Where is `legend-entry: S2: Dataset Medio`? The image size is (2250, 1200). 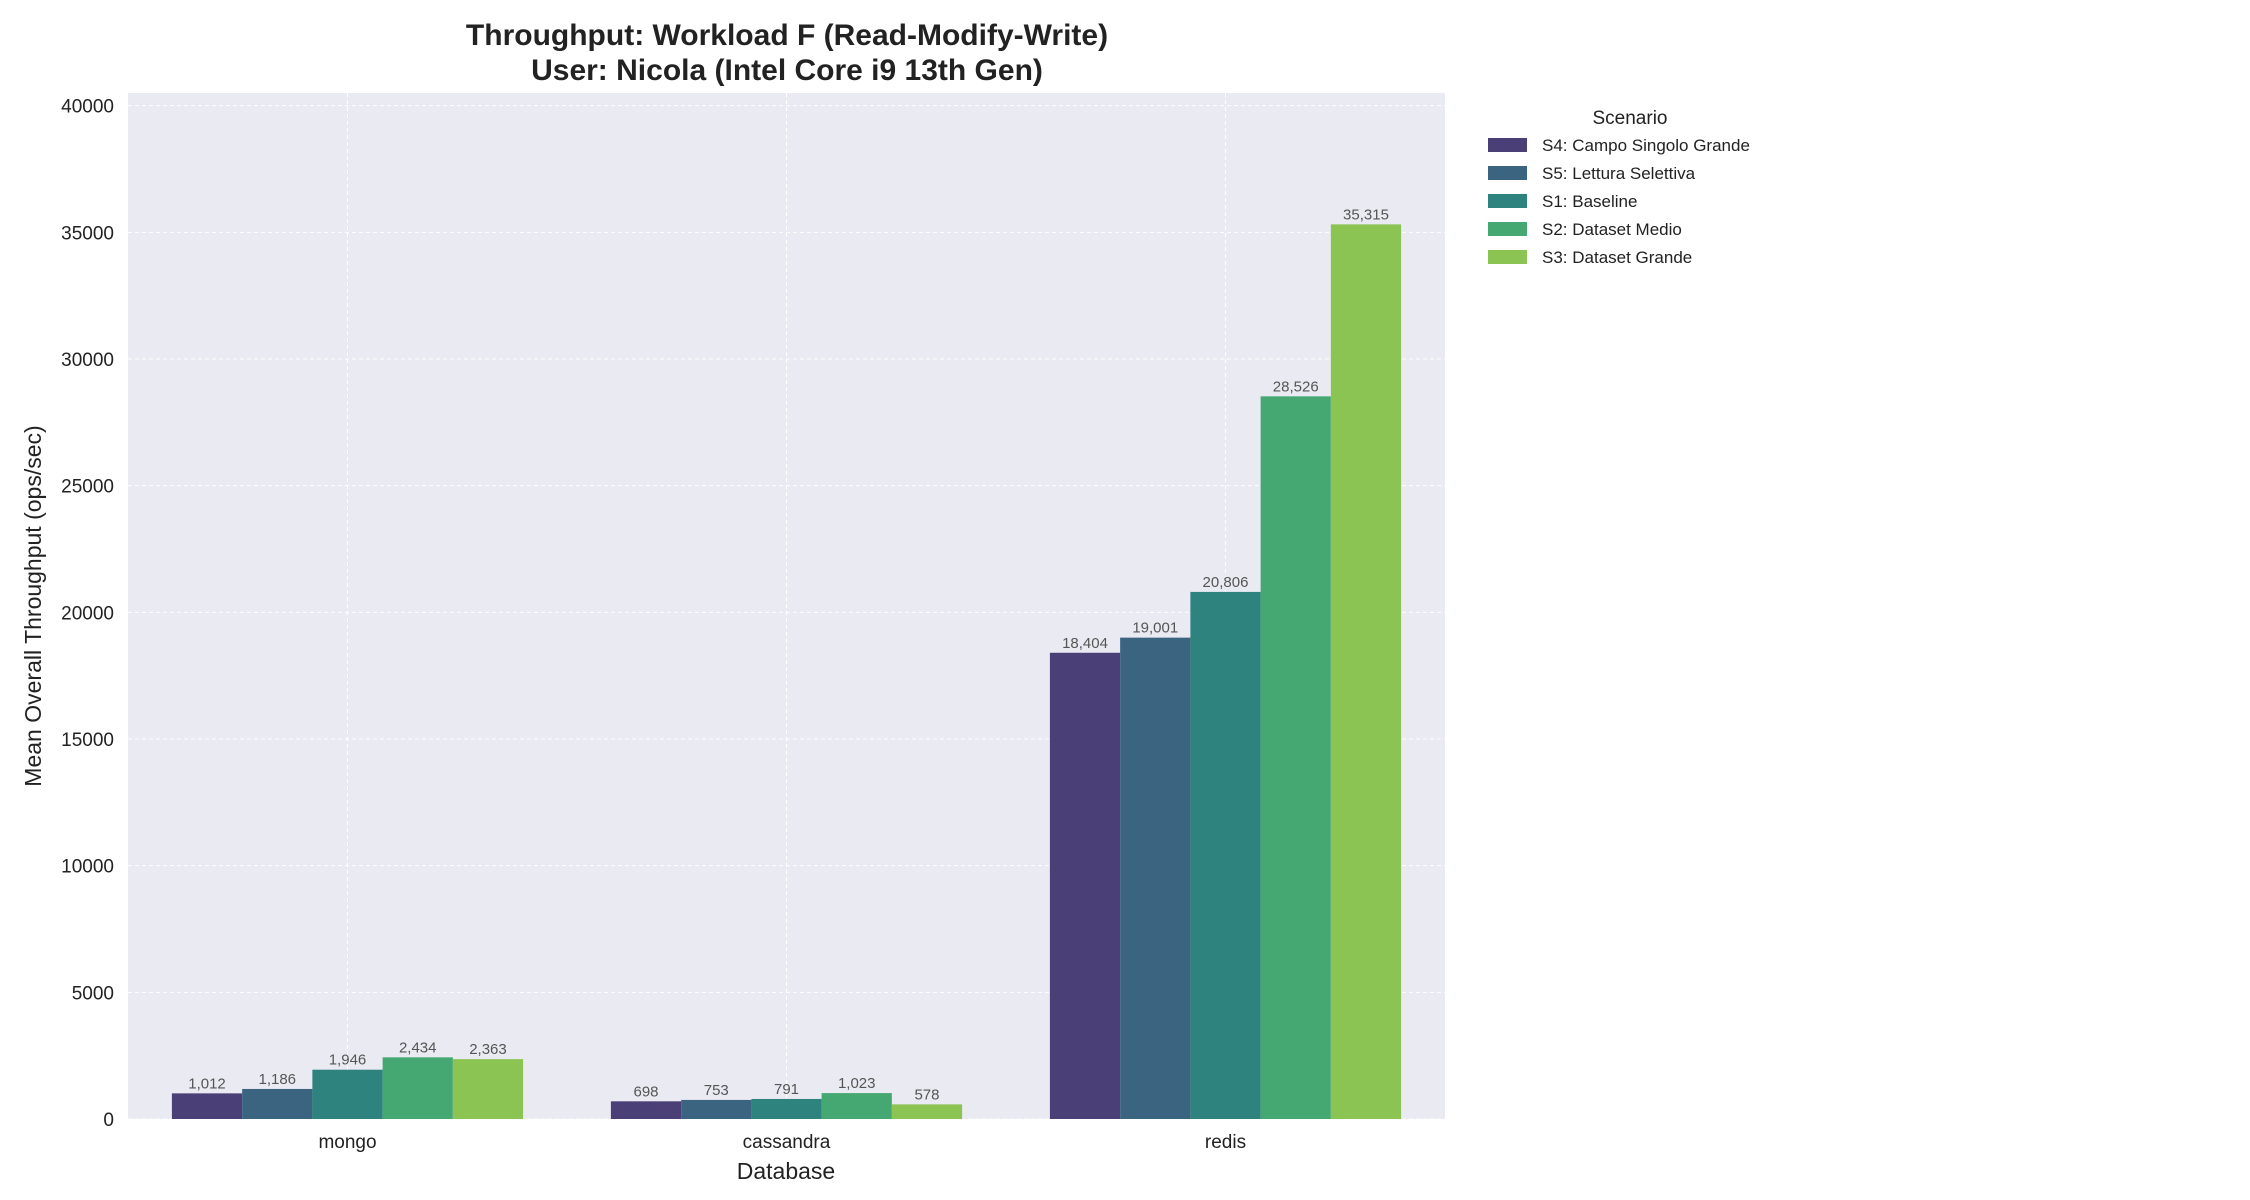
legend-entry: S2: Dataset Medio is located at coordinates (1612, 229).